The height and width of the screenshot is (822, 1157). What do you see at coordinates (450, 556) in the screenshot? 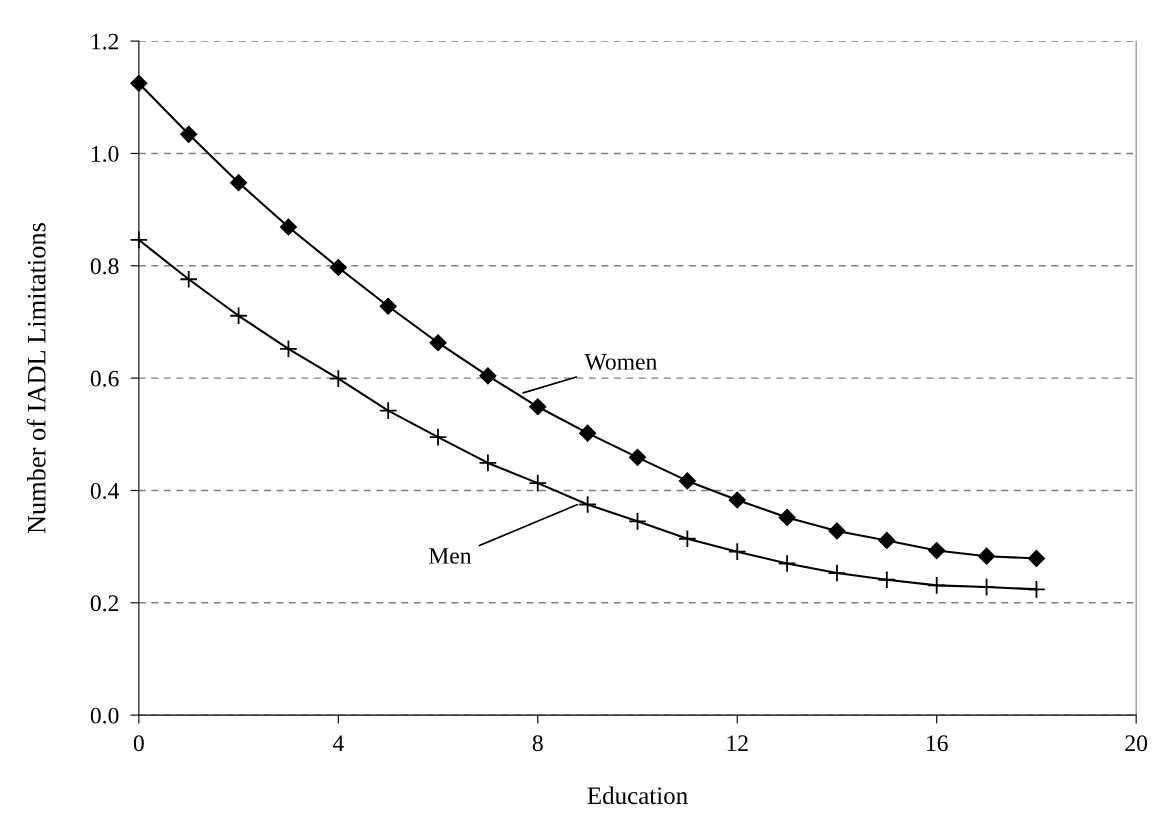
I see `text: Men` at bounding box center [450, 556].